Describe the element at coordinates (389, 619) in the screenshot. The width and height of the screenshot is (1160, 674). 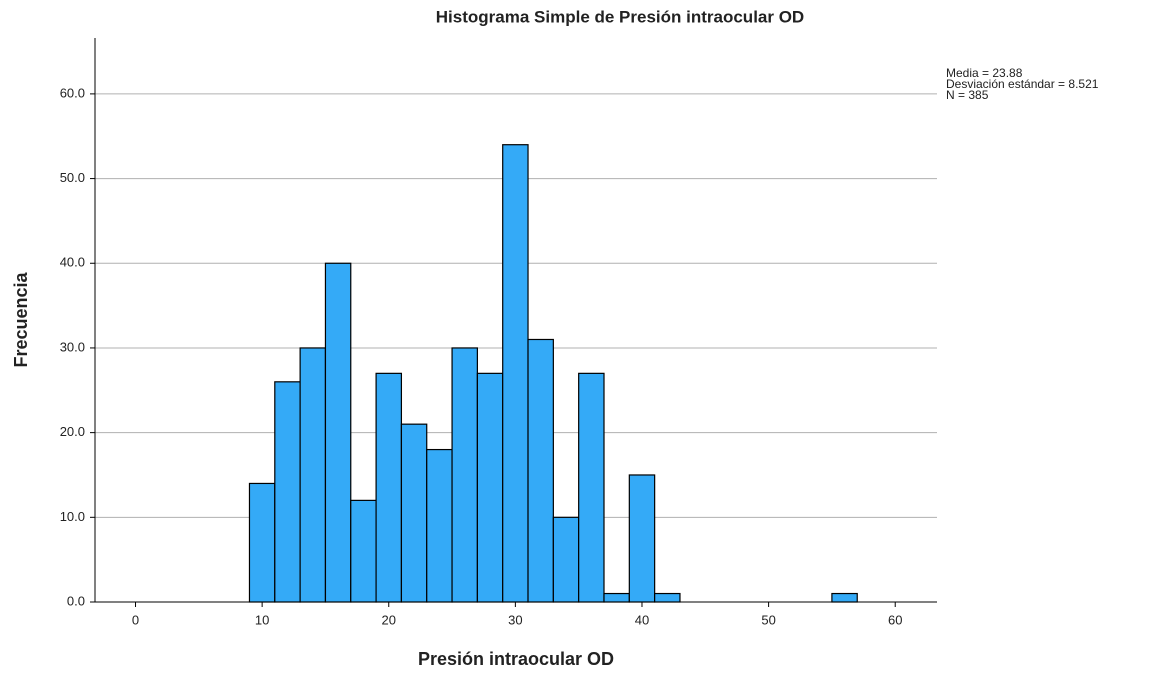
I see `x-tick-label: 20` at that location.